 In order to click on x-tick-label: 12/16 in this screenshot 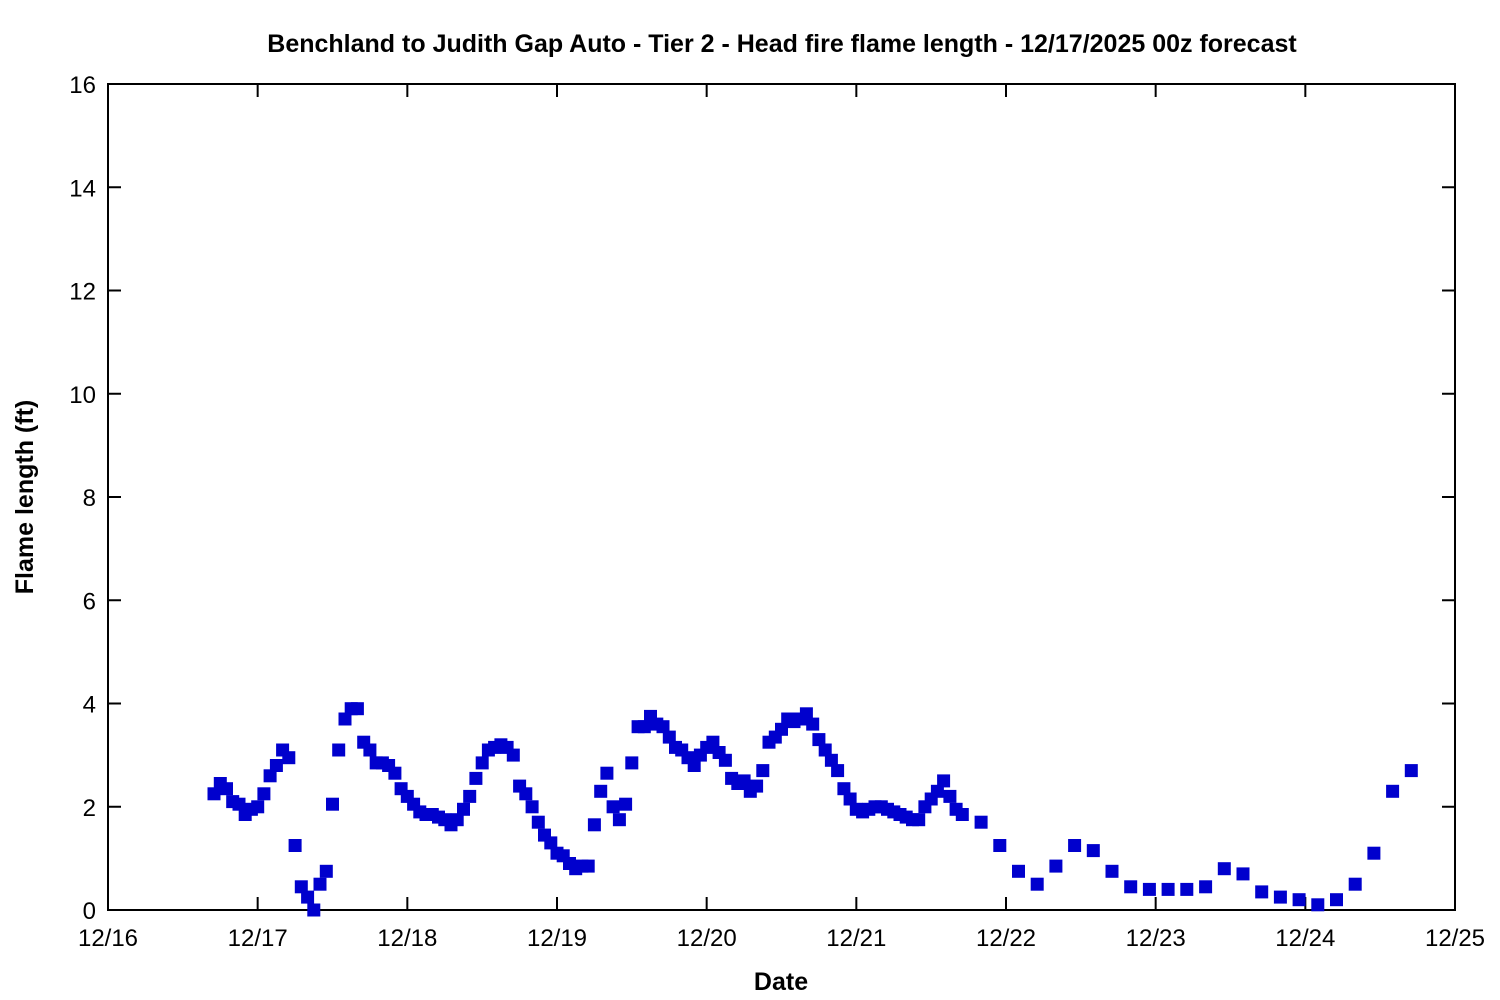, I will do `click(108, 938)`.